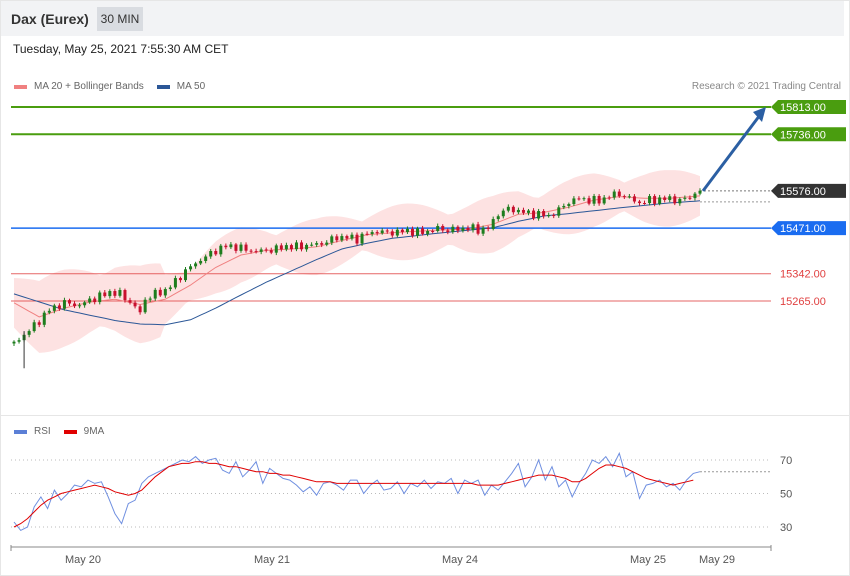 The height and width of the screenshot is (576, 850). What do you see at coordinates (648, 560) in the screenshot?
I see `x-tick-label: May 25` at bounding box center [648, 560].